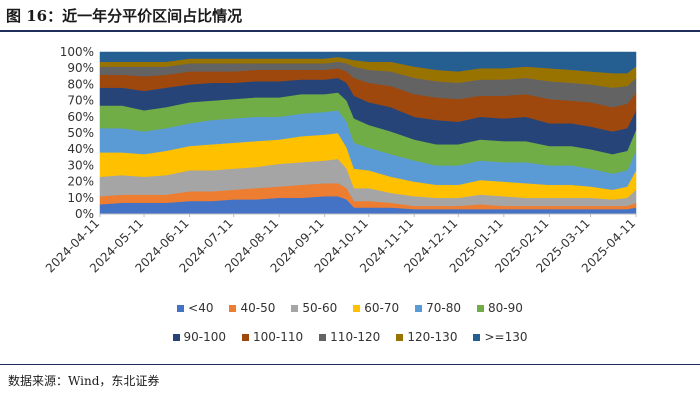 This screenshot has width=700, height=403. I want to click on legend-label: 120-130, so click(432, 337).